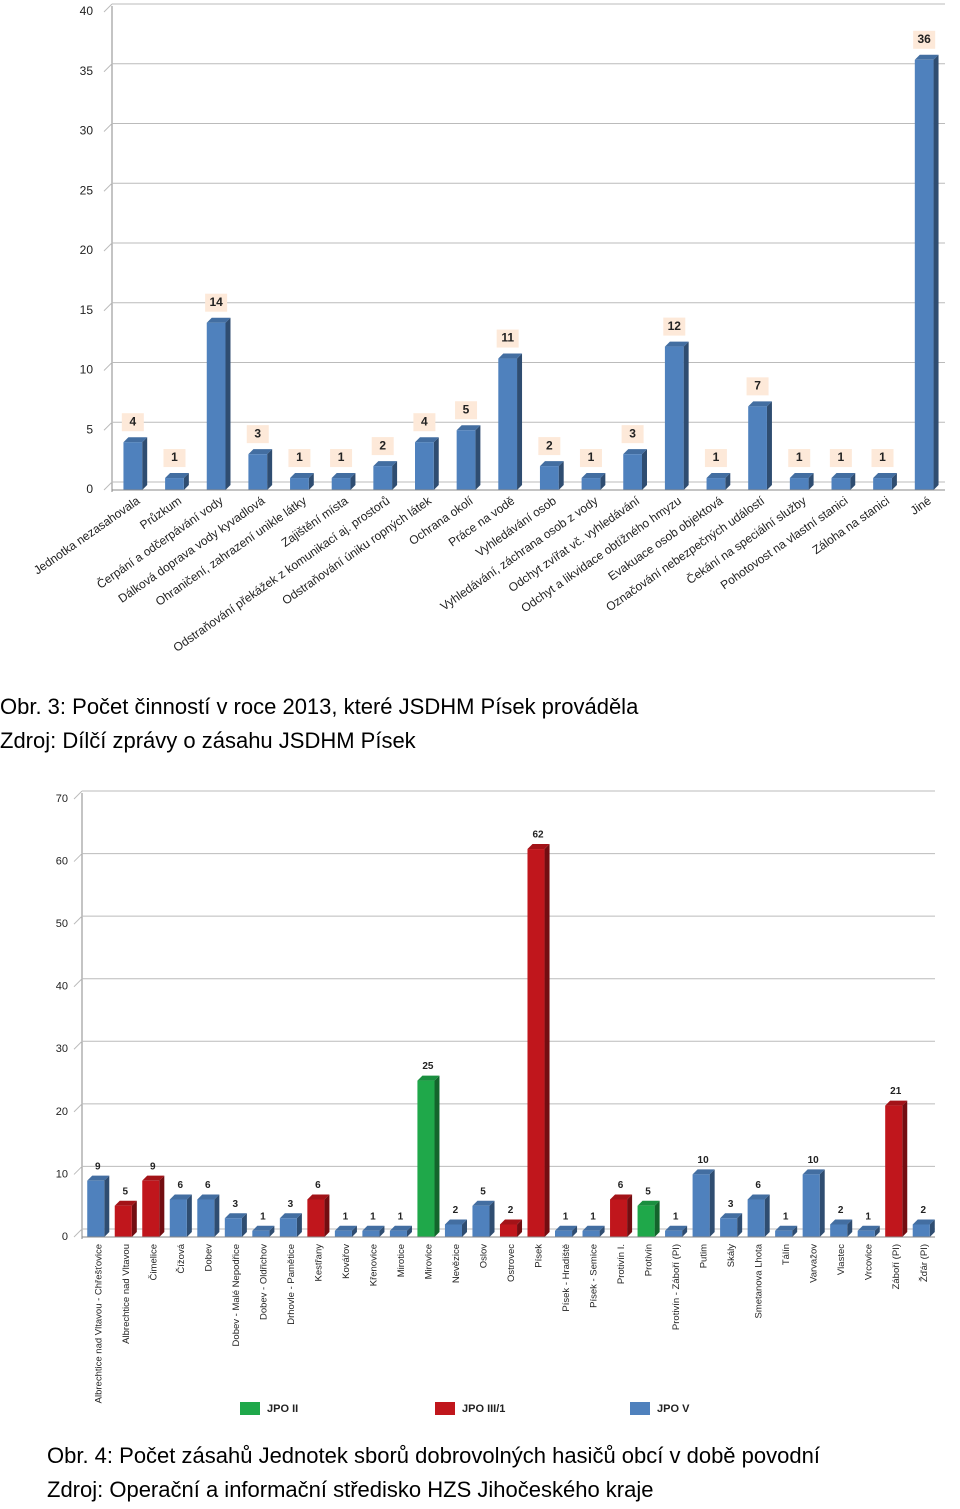 The image size is (960, 1509). What do you see at coordinates (814, 1160) in the screenshot?
I see `value-label: 10` at bounding box center [814, 1160].